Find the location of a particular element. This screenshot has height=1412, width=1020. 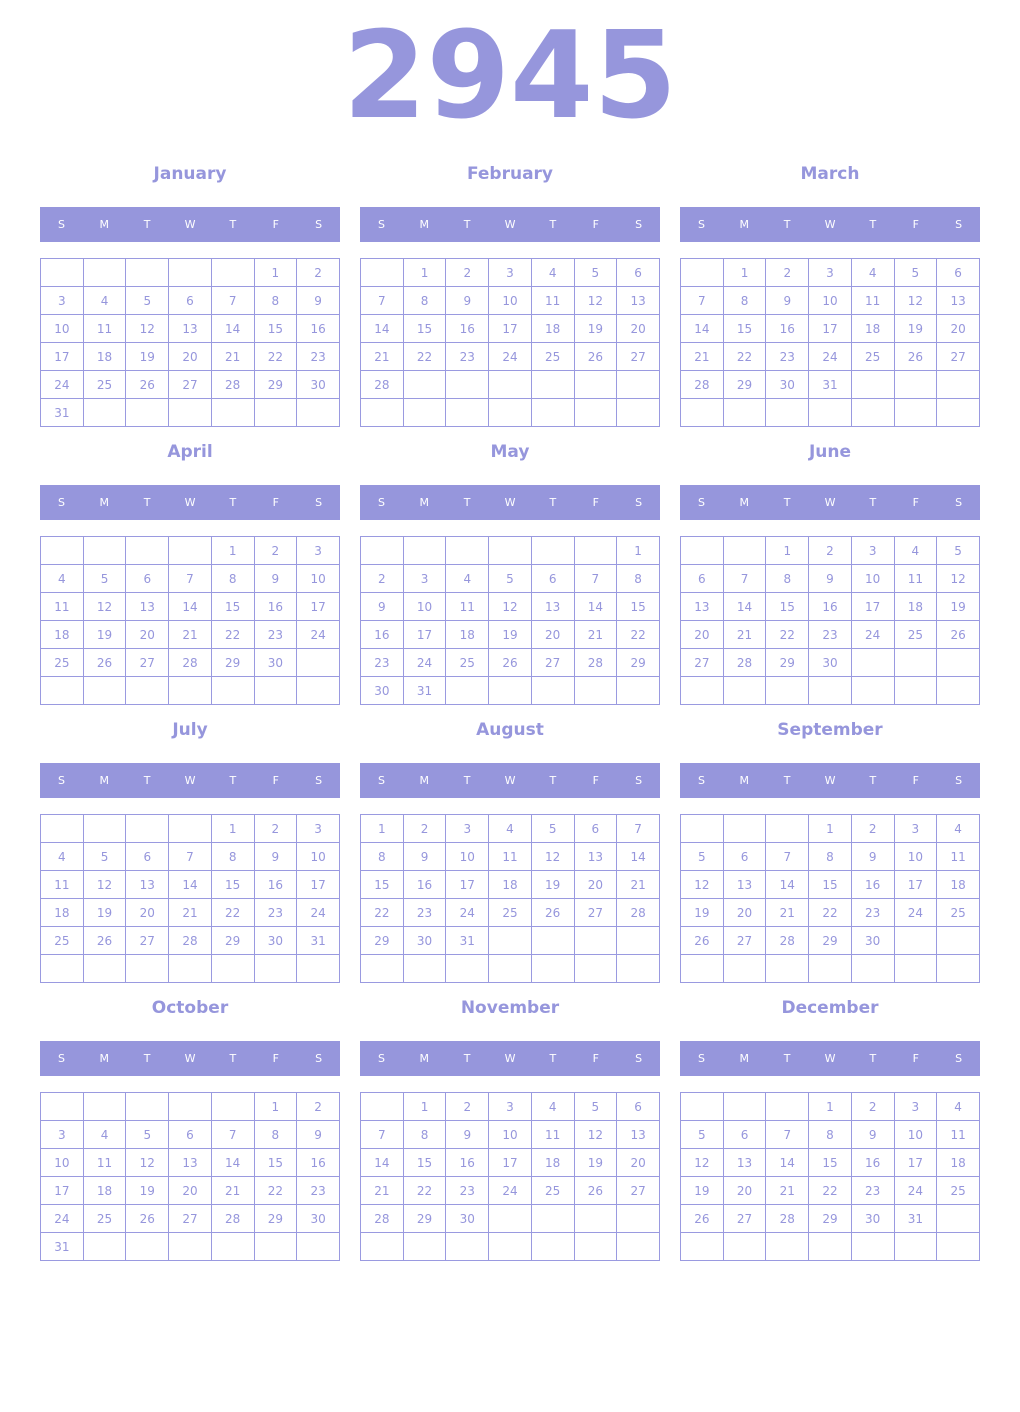

day-cell: 14 is located at coordinates (702, 328).